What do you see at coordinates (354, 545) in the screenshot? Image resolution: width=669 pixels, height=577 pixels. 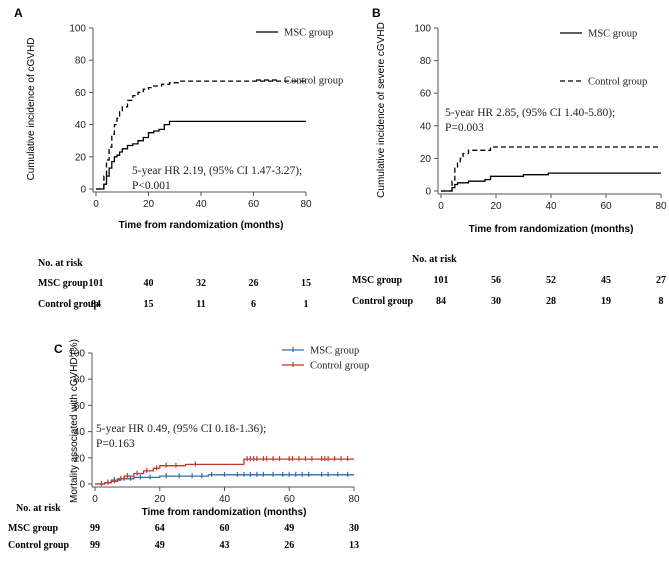 I see `risk-value: 13` at bounding box center [354, 545].